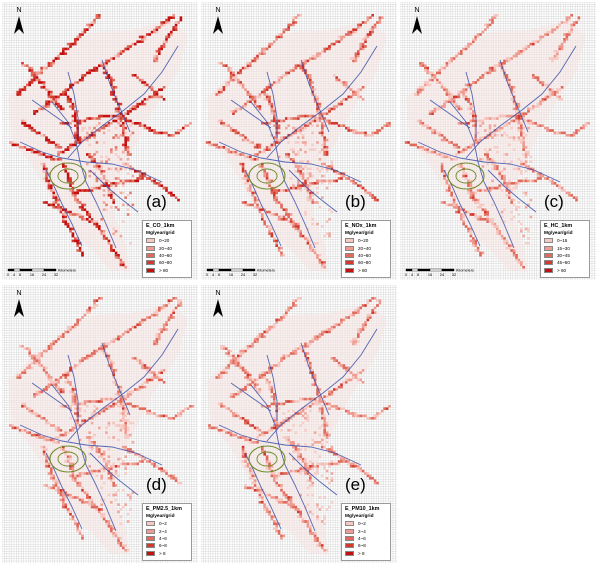 The height and width of the screenshot is (566, 600). What do you see at coordinates (349, 248) in the screenshot?
I see `legend-swatch` at bounding box center [349, 248].